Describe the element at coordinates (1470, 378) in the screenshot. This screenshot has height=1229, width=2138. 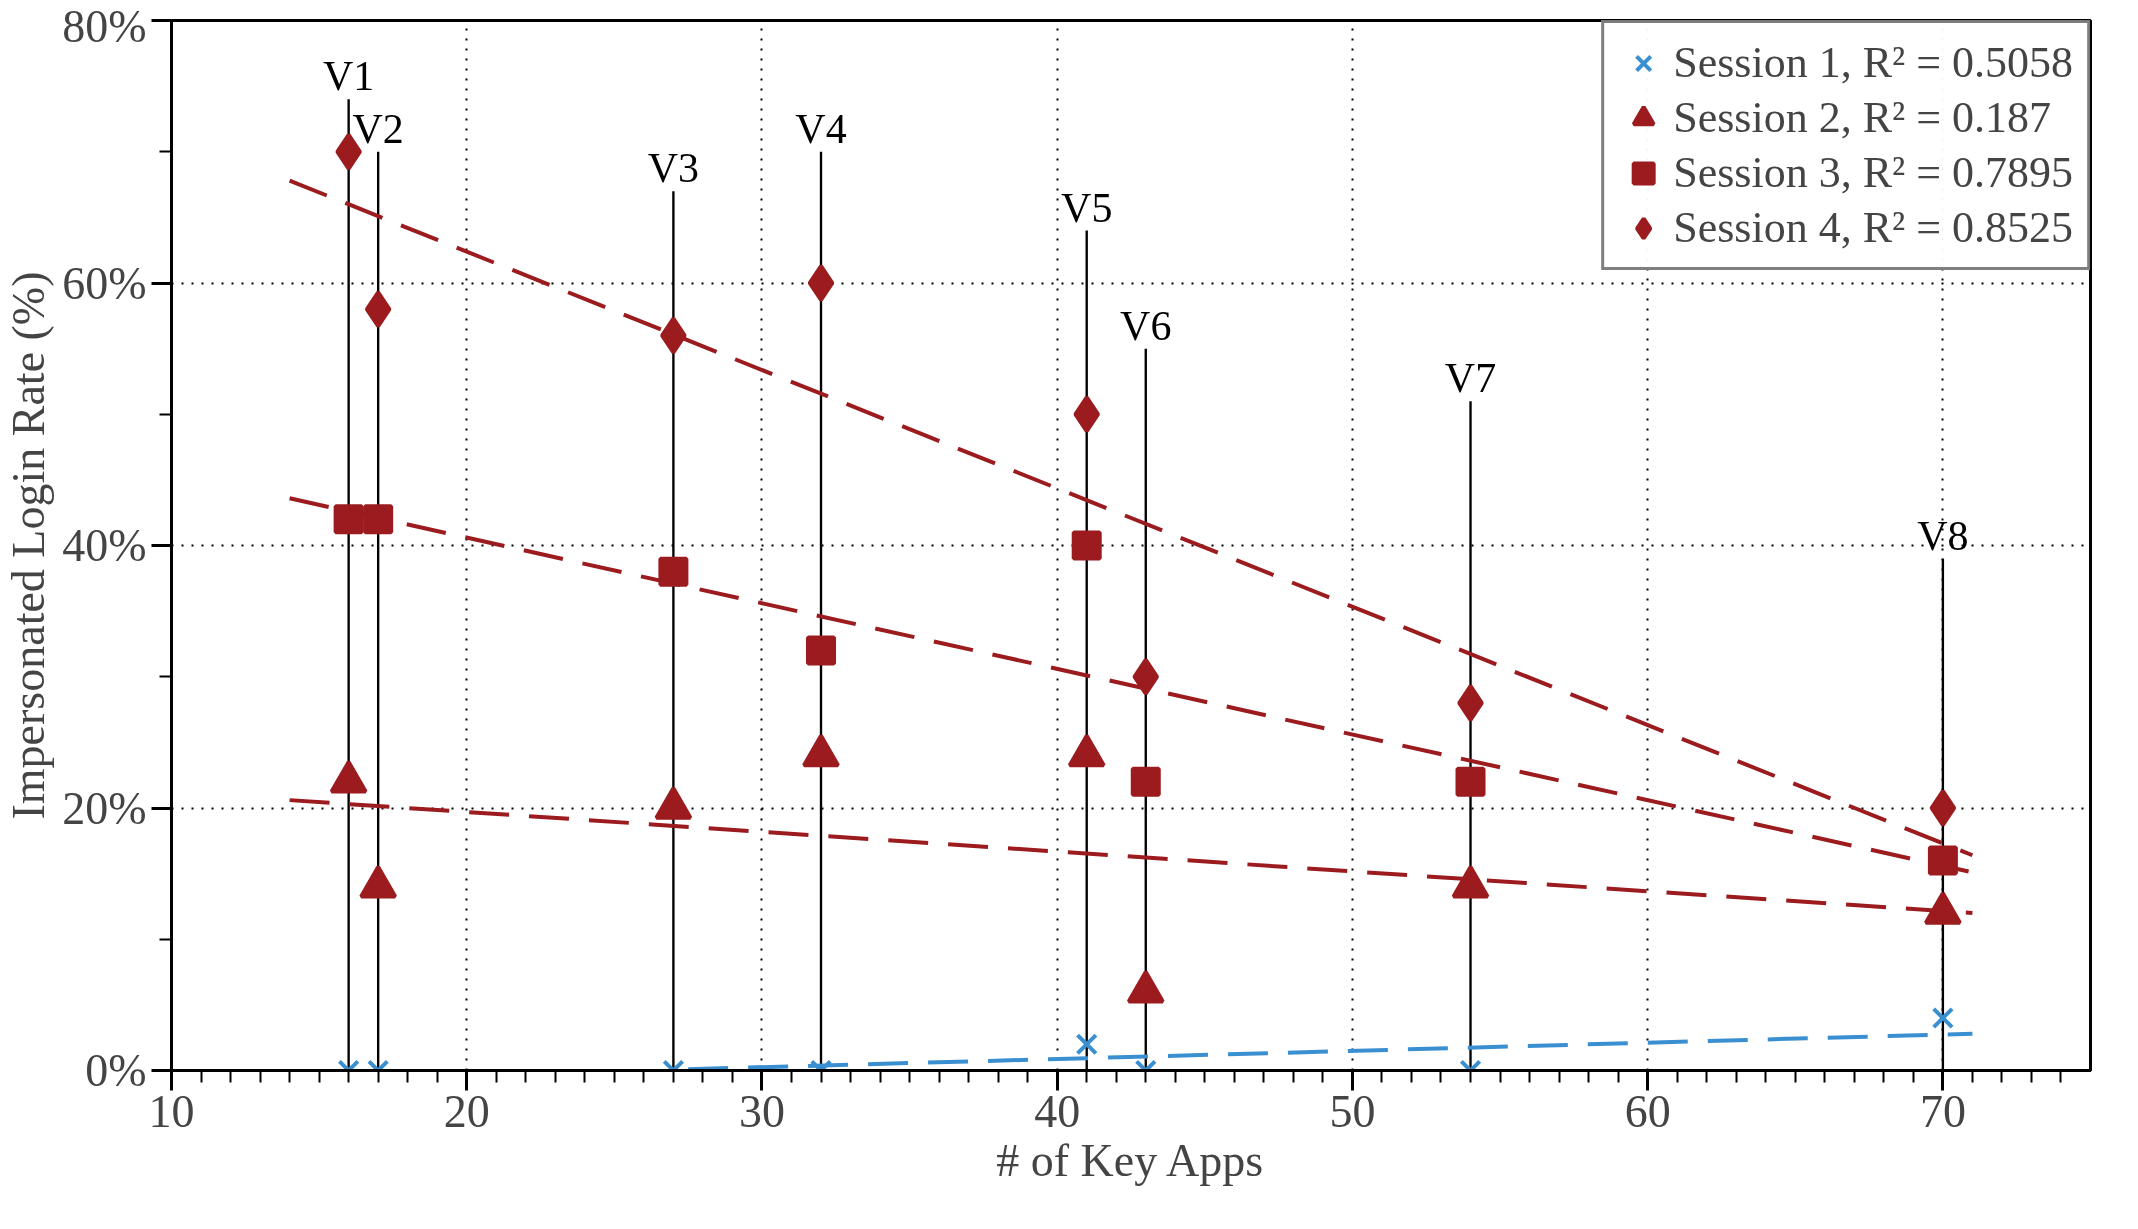
I see `data-label: V7` at that location.